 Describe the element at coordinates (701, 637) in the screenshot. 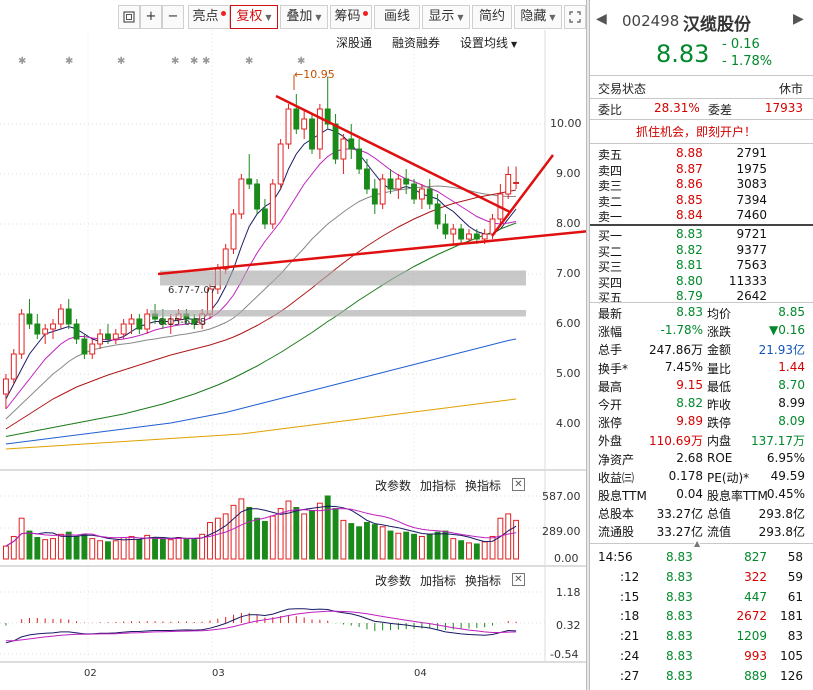

I see `tick-row: :21 8.83 1209 83` at that location.